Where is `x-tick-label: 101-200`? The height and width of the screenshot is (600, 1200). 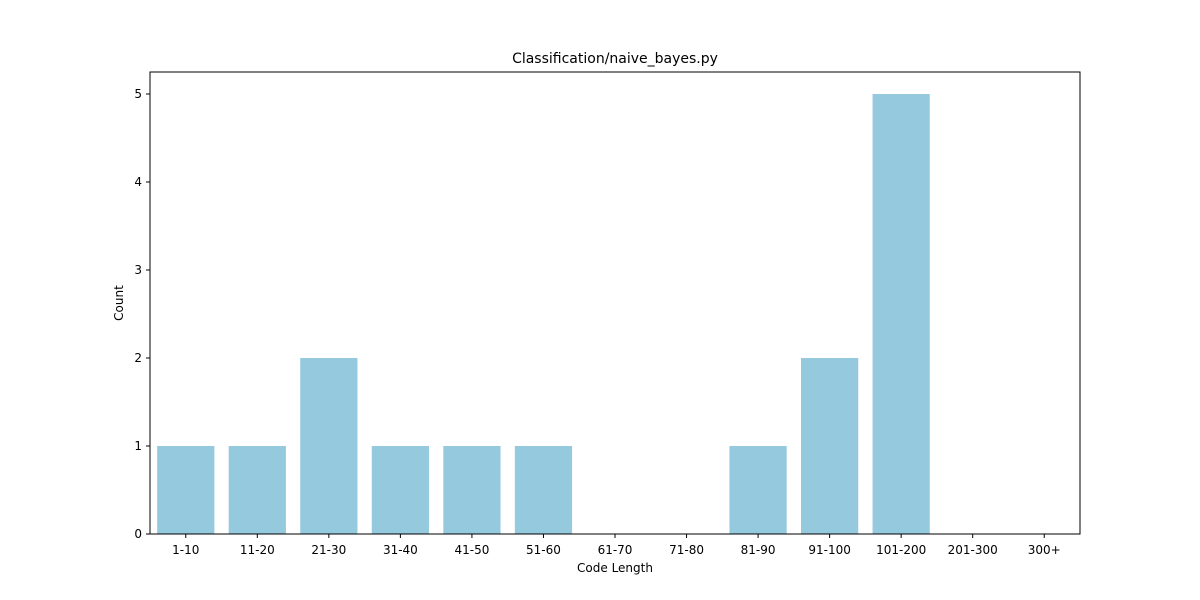 x-tick-label: 101-200 is located at coordinates (901, 550).